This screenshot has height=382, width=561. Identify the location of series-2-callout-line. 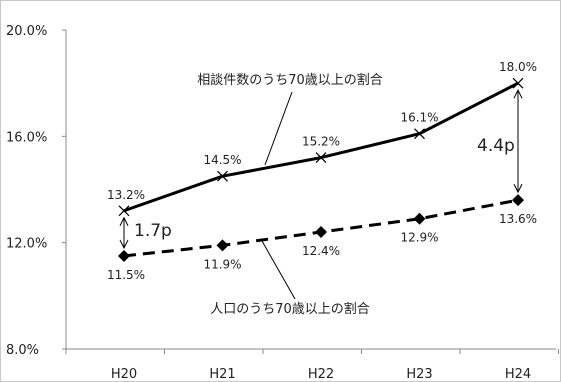
(278, 270).